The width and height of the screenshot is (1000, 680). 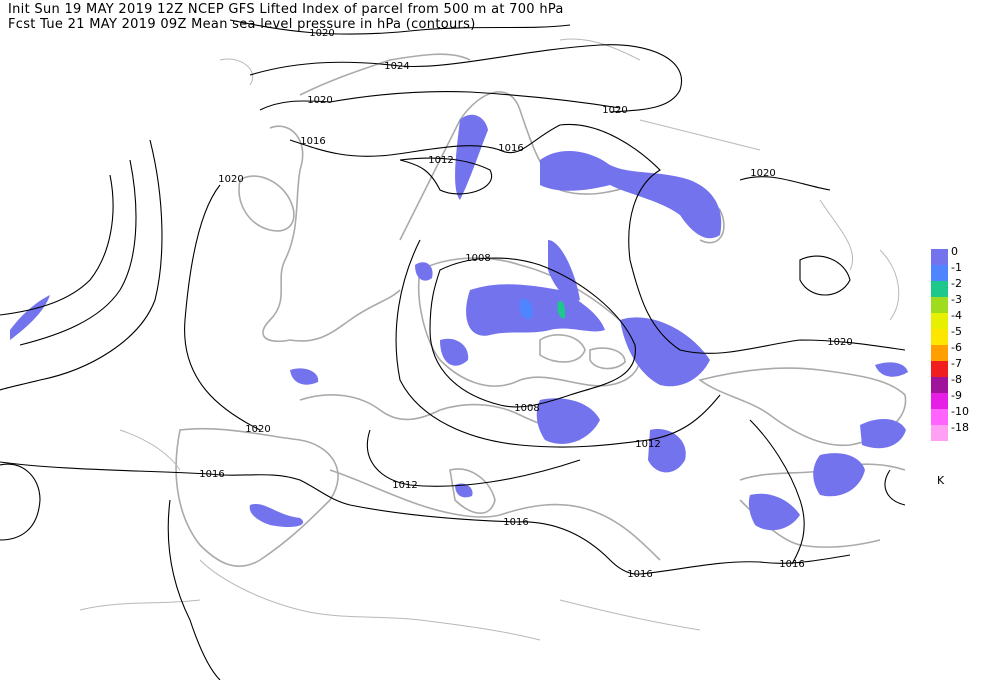 I want to click on legend-label: -6, so click(x=956, y=347).